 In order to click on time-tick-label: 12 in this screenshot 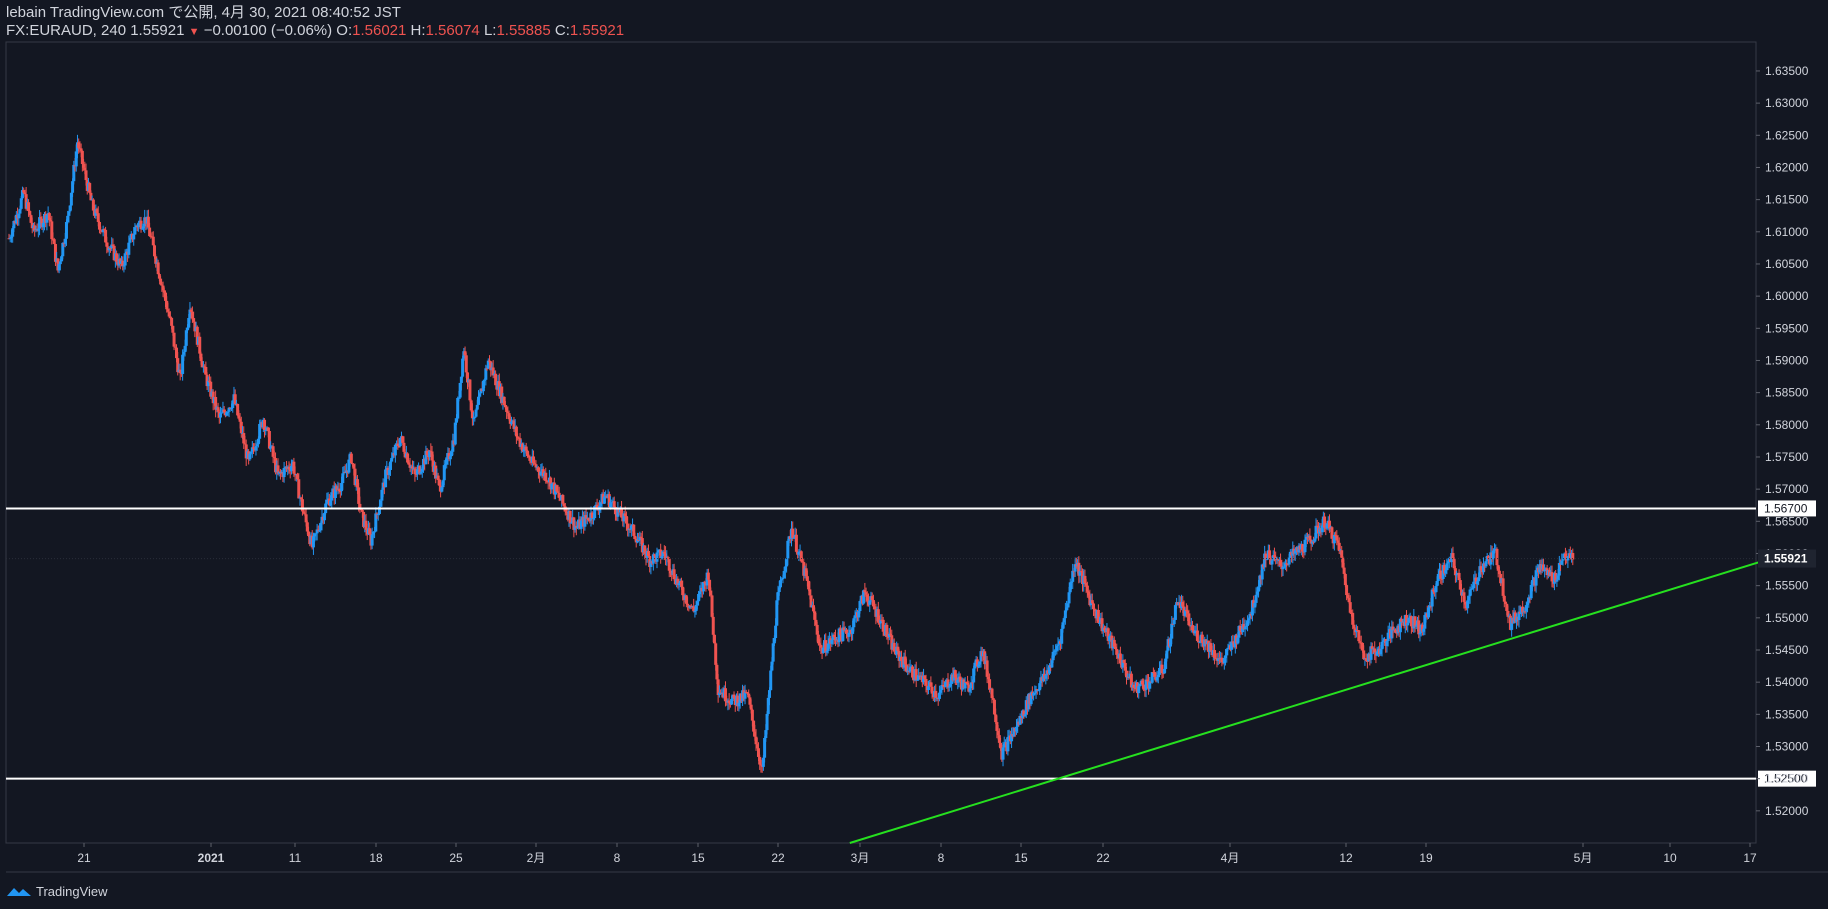, I will do `click(1346, 858)`.